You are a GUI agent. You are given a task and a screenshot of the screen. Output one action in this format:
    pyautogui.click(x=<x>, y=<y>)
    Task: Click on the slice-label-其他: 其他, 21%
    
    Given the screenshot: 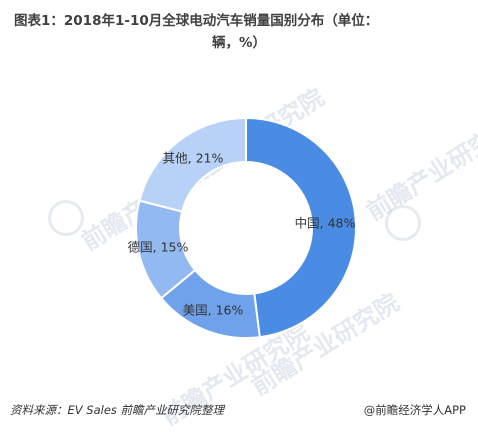 What is the action you would take?
    pyautogui.click(x=193, y=158)
    